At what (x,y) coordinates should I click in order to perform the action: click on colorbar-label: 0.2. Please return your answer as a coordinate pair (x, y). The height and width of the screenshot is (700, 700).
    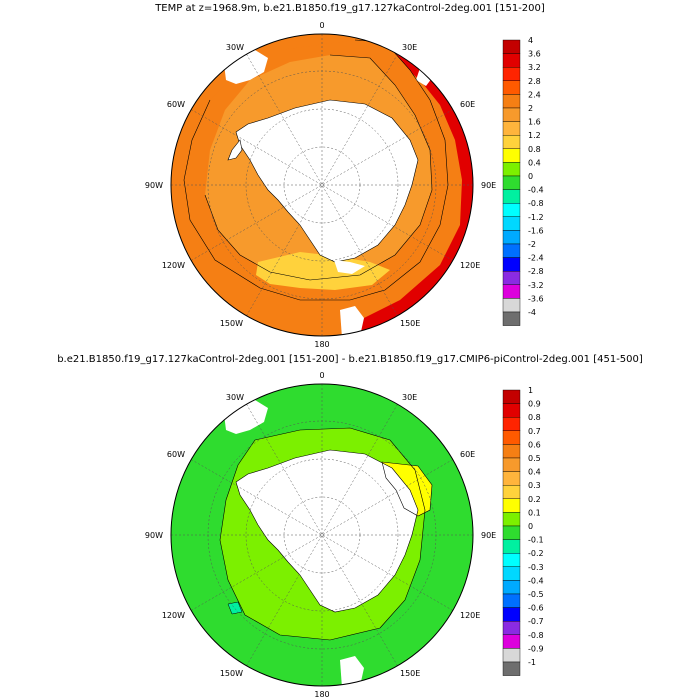
    Looking at the image, I should click on (534, 499).